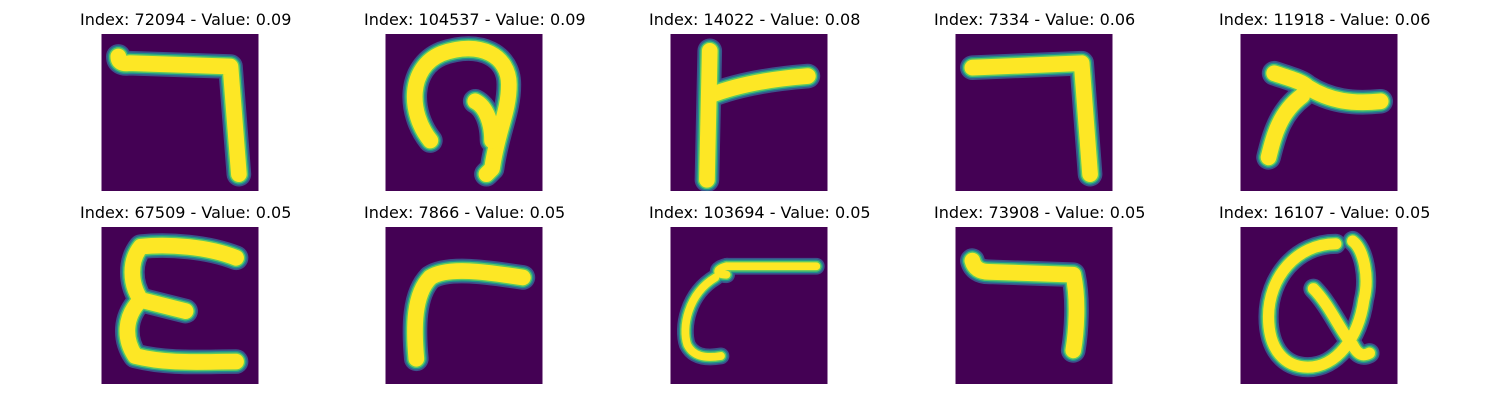 Image resolution: width=1500 pixels, height=400 pixels. Describe the element at coordinates (465, 212) in the screenshot. I see `panel-title: Index: 7866 - Value: 0.05` at that location.